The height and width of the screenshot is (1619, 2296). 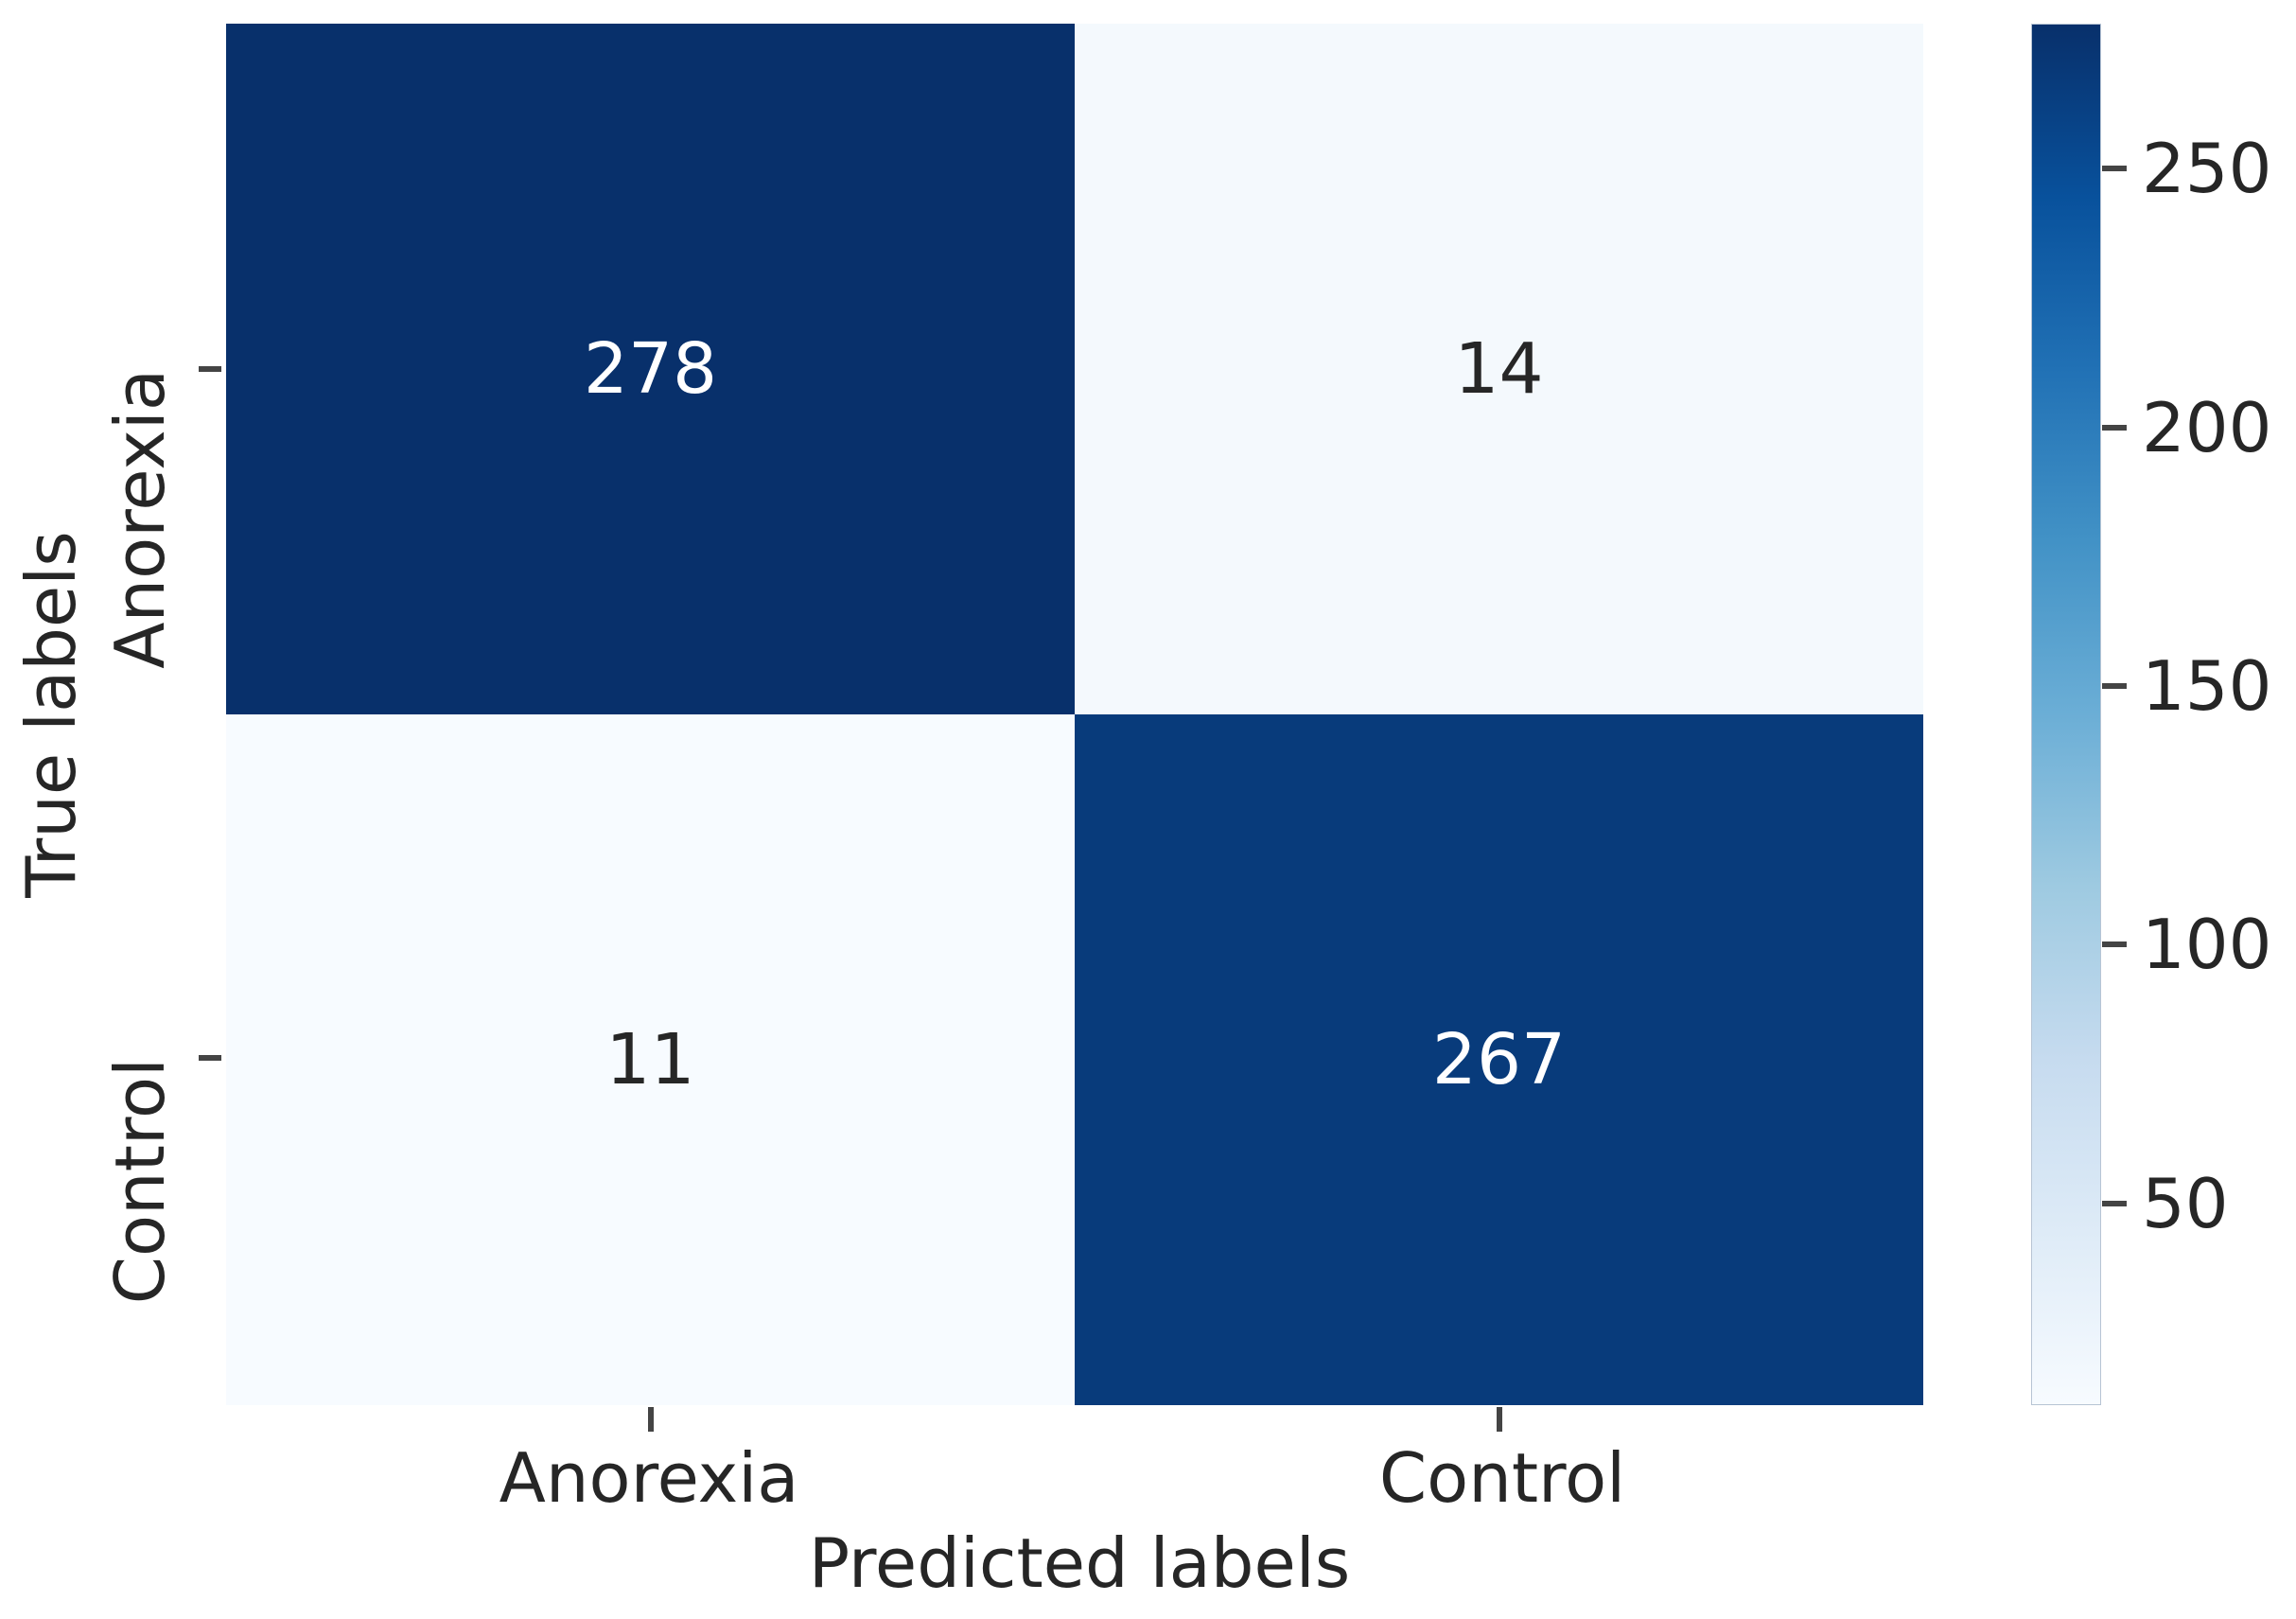 What do you see at coordinates (210, 1058) in the screenshot?
I see `y-tick-mark-control` at bounding box center [210, 1058].